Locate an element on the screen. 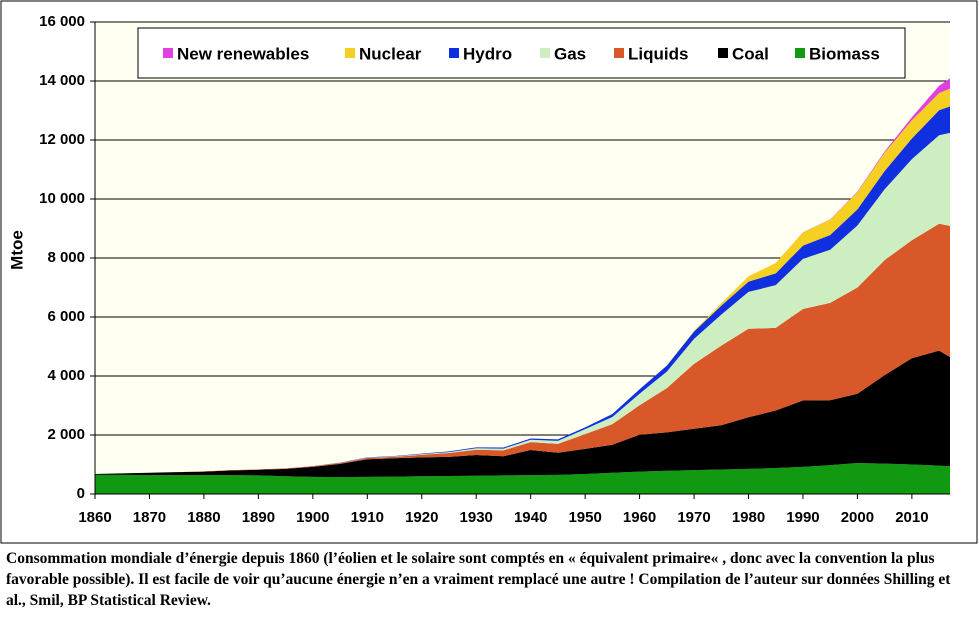 The image size is (979, 625). x-tick-label: 1990 is located at coordinates (802, 517).